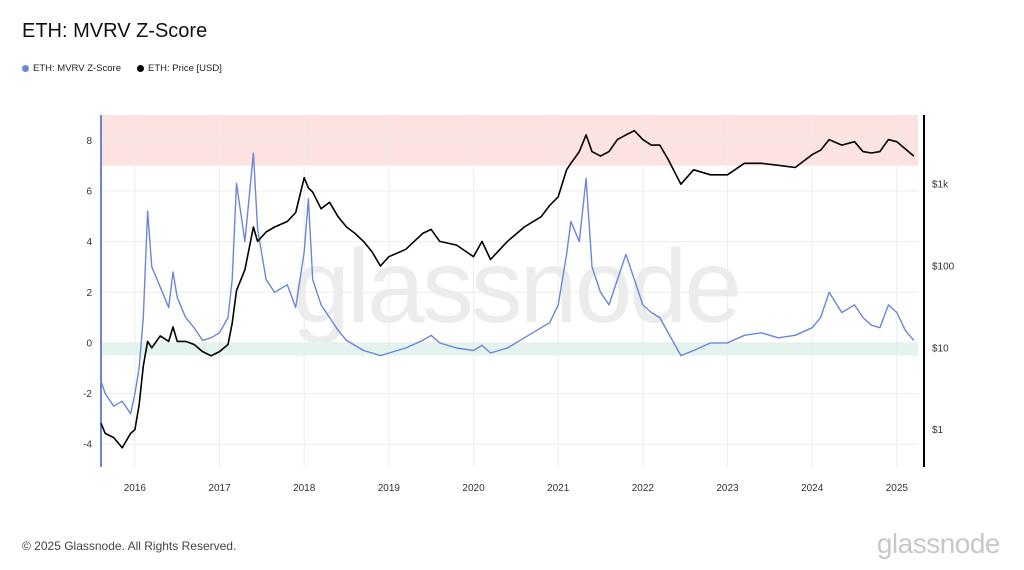  I want to click on legend-item-zscore: ETH: MVRV Z-Score, so click(71, 68).